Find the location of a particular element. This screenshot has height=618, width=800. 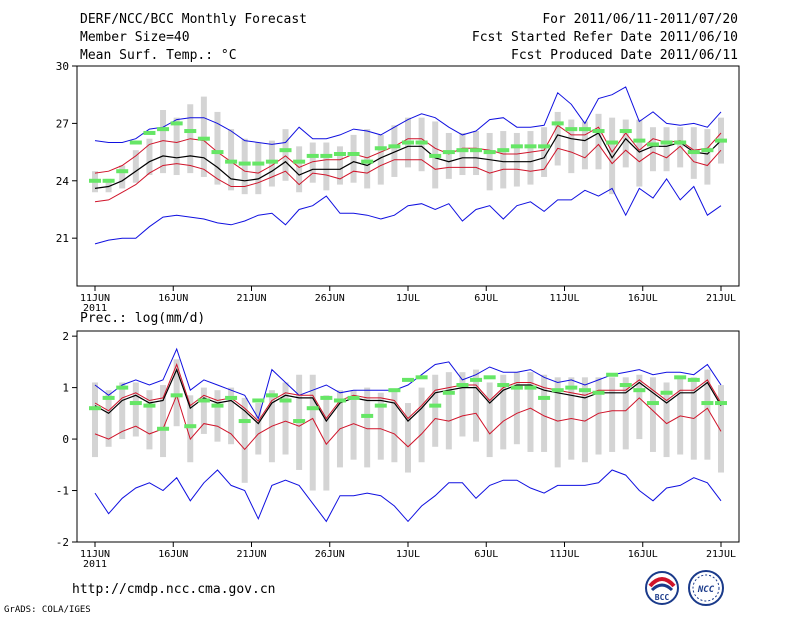

precipitation-y-tick-label: 0 is located at coordinates (65, 439).